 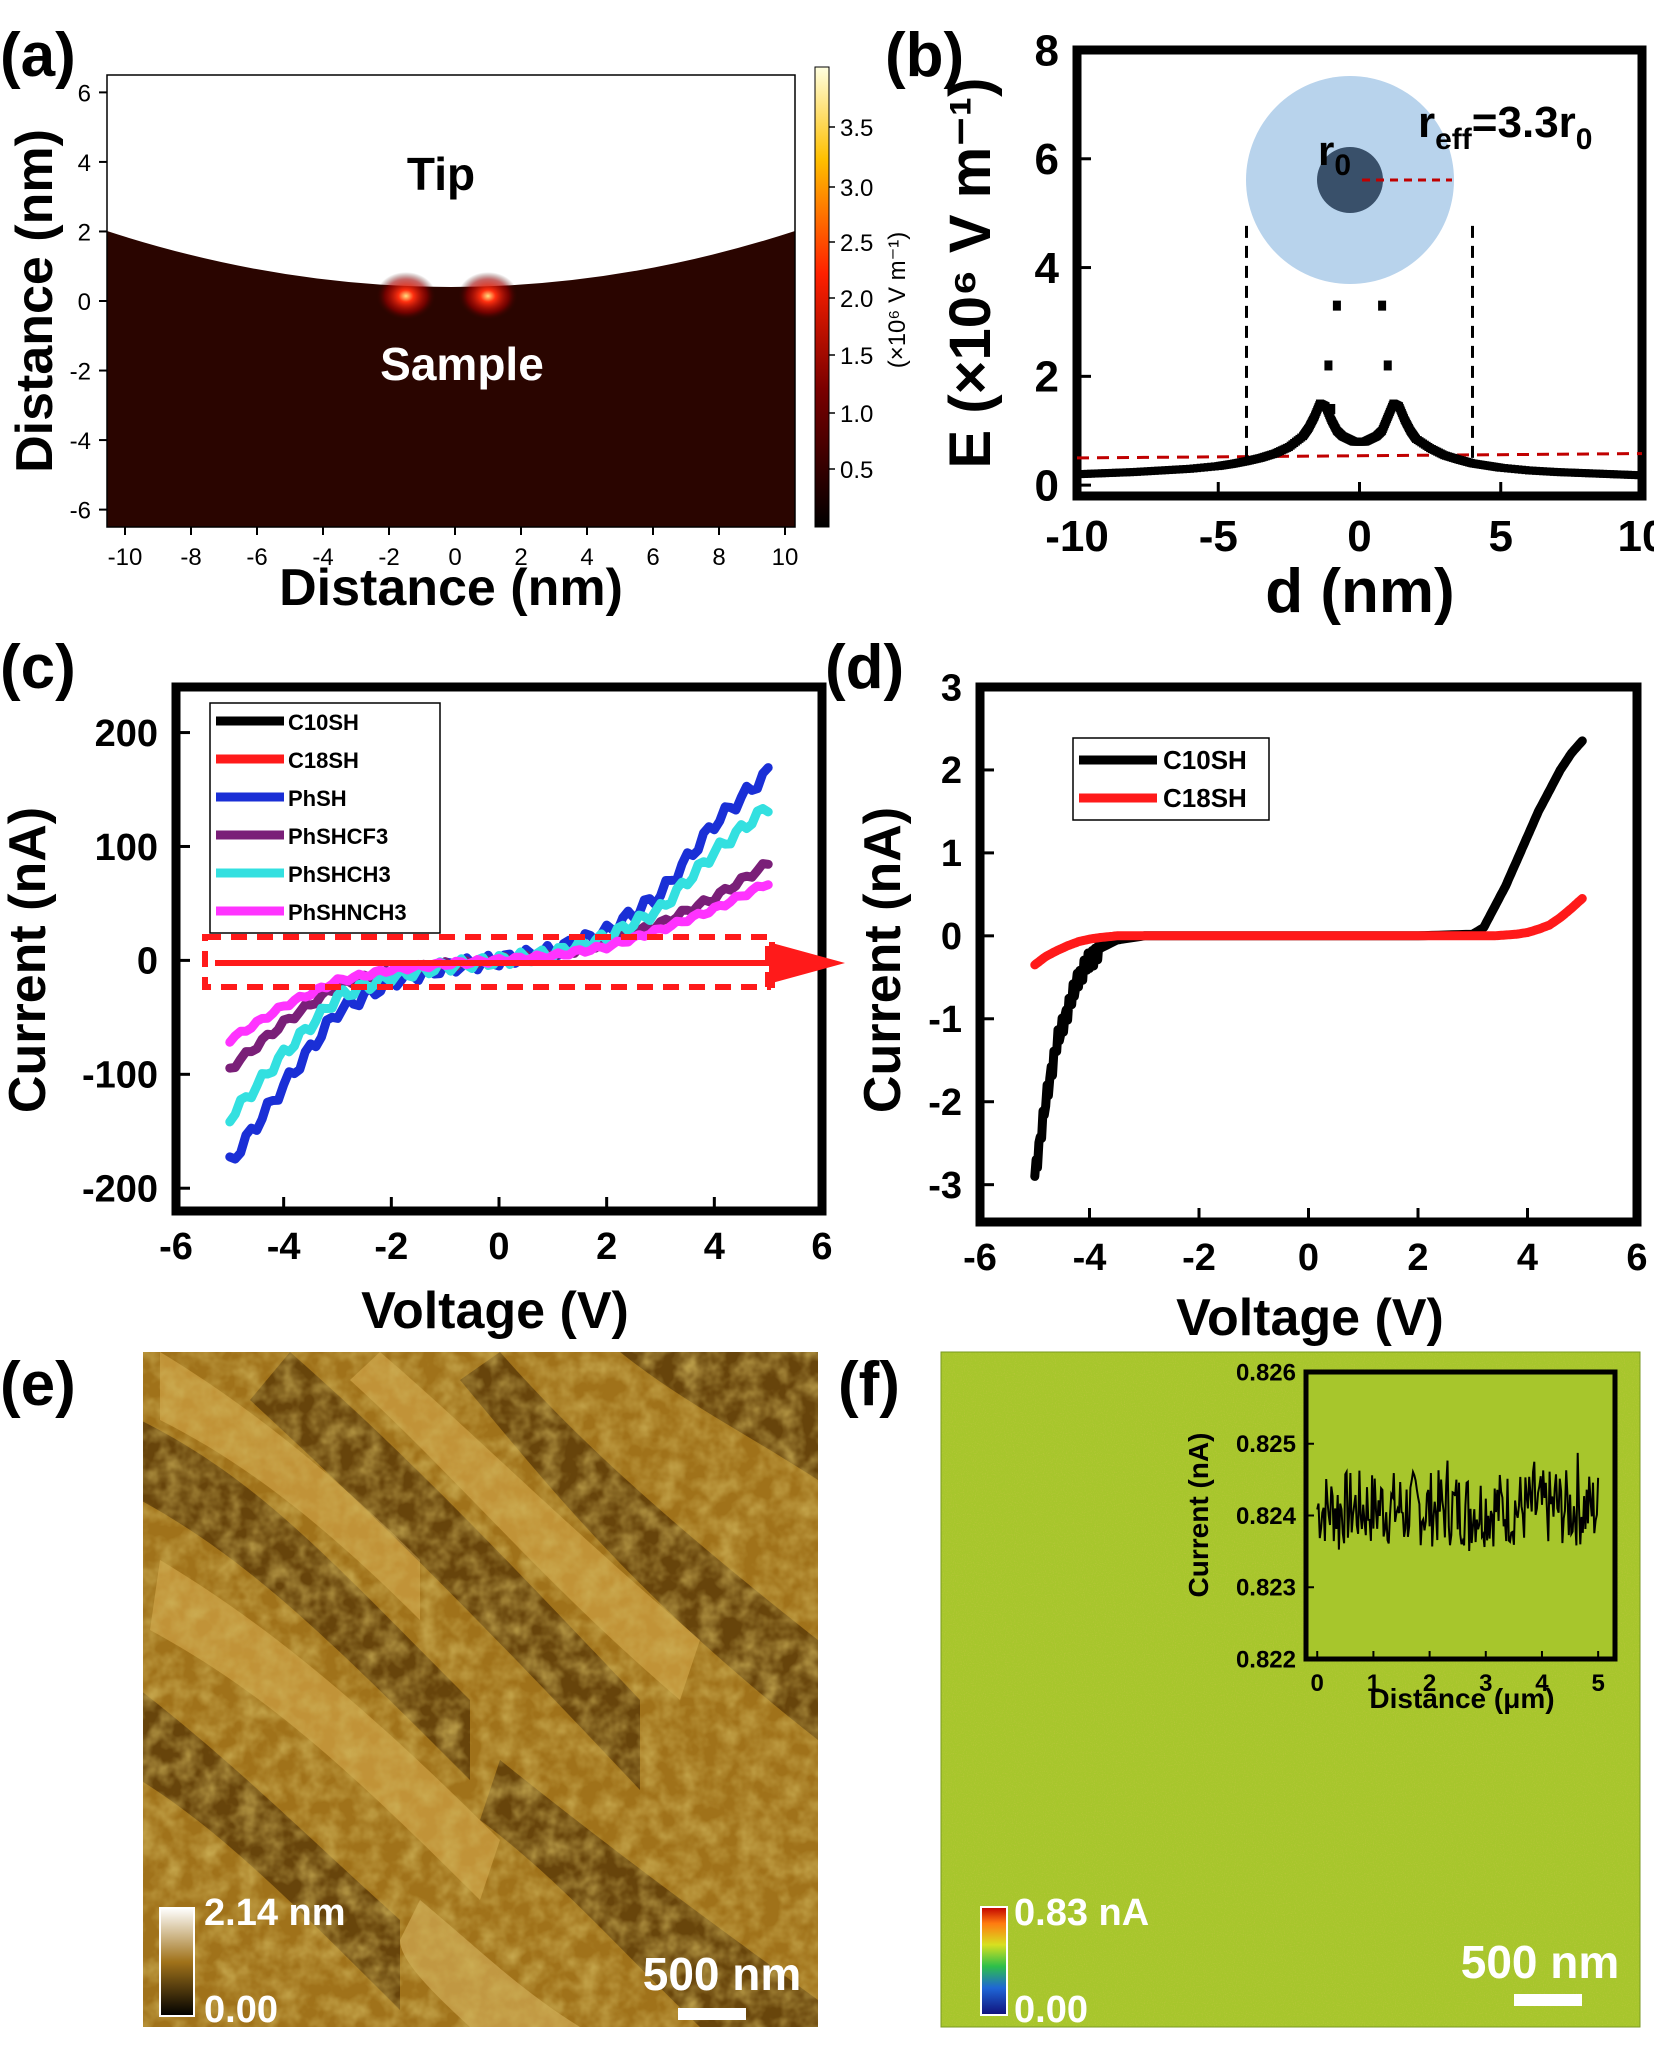 What do you see at coordinates (1373, 1683) in the screenshot?
I see `x-tick-label: 1` at bounding box center [1373, 1683].